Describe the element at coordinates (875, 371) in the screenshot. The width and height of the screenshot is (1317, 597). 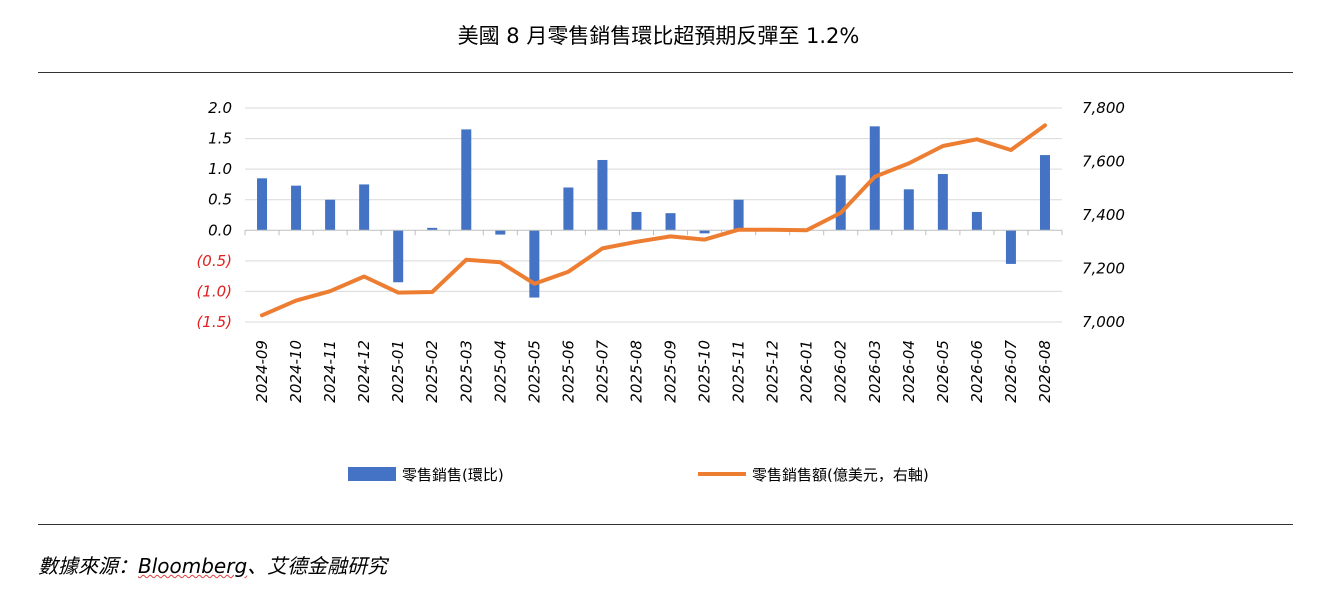
I see `x-tick-label: 2026-03` at that location.